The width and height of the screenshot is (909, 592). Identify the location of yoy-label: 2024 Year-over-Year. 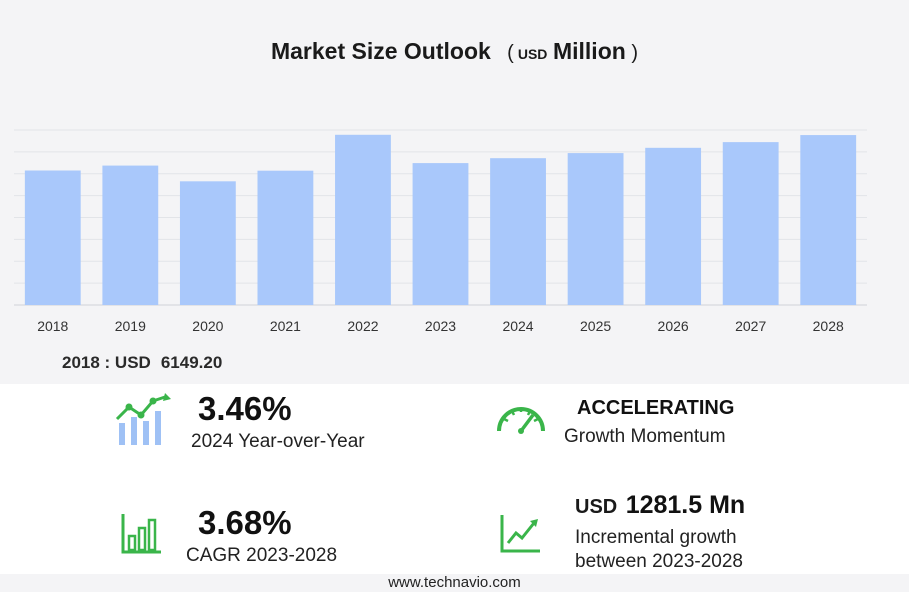
(278, 441).